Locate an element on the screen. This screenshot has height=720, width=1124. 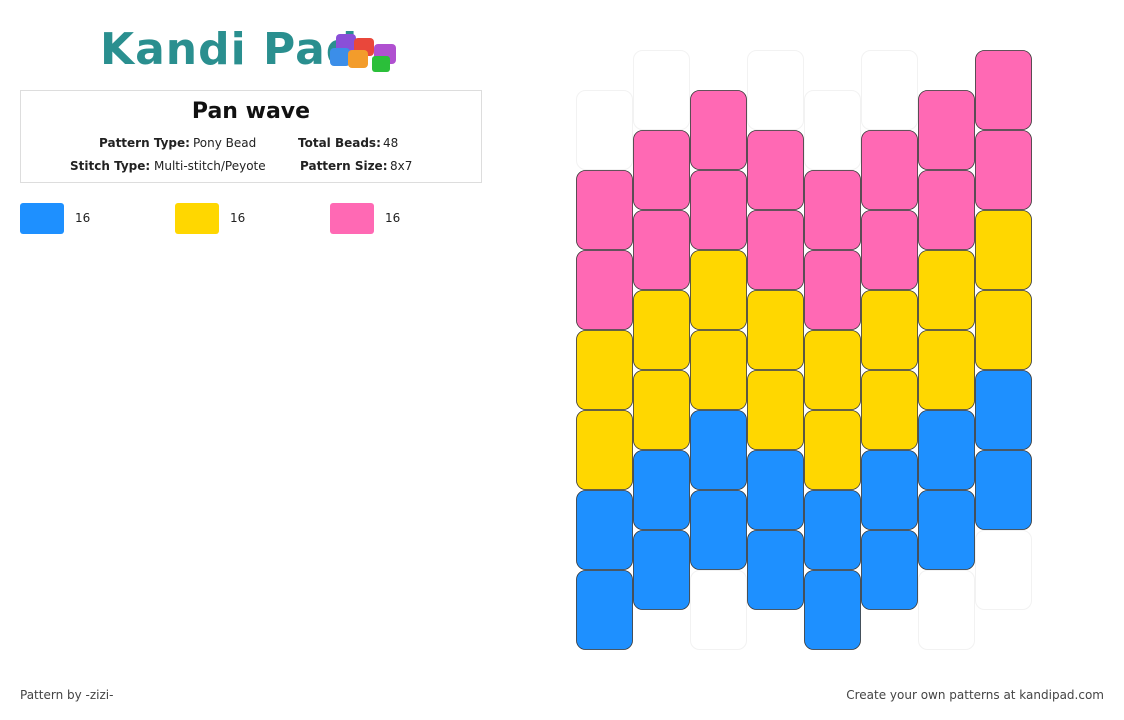
label: Stitch Type: is located at coordinates (110, 166).